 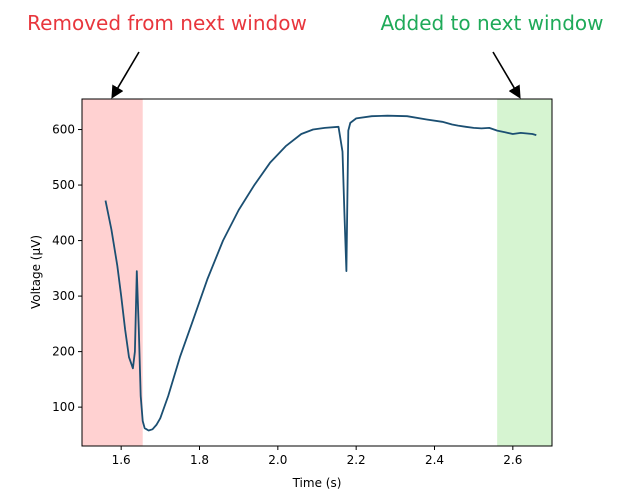 What do you see at coordinates (36, 272) in the screenshot?
I see `y-axis-label: Voltage (μV)` at bounding box center [36, 272].